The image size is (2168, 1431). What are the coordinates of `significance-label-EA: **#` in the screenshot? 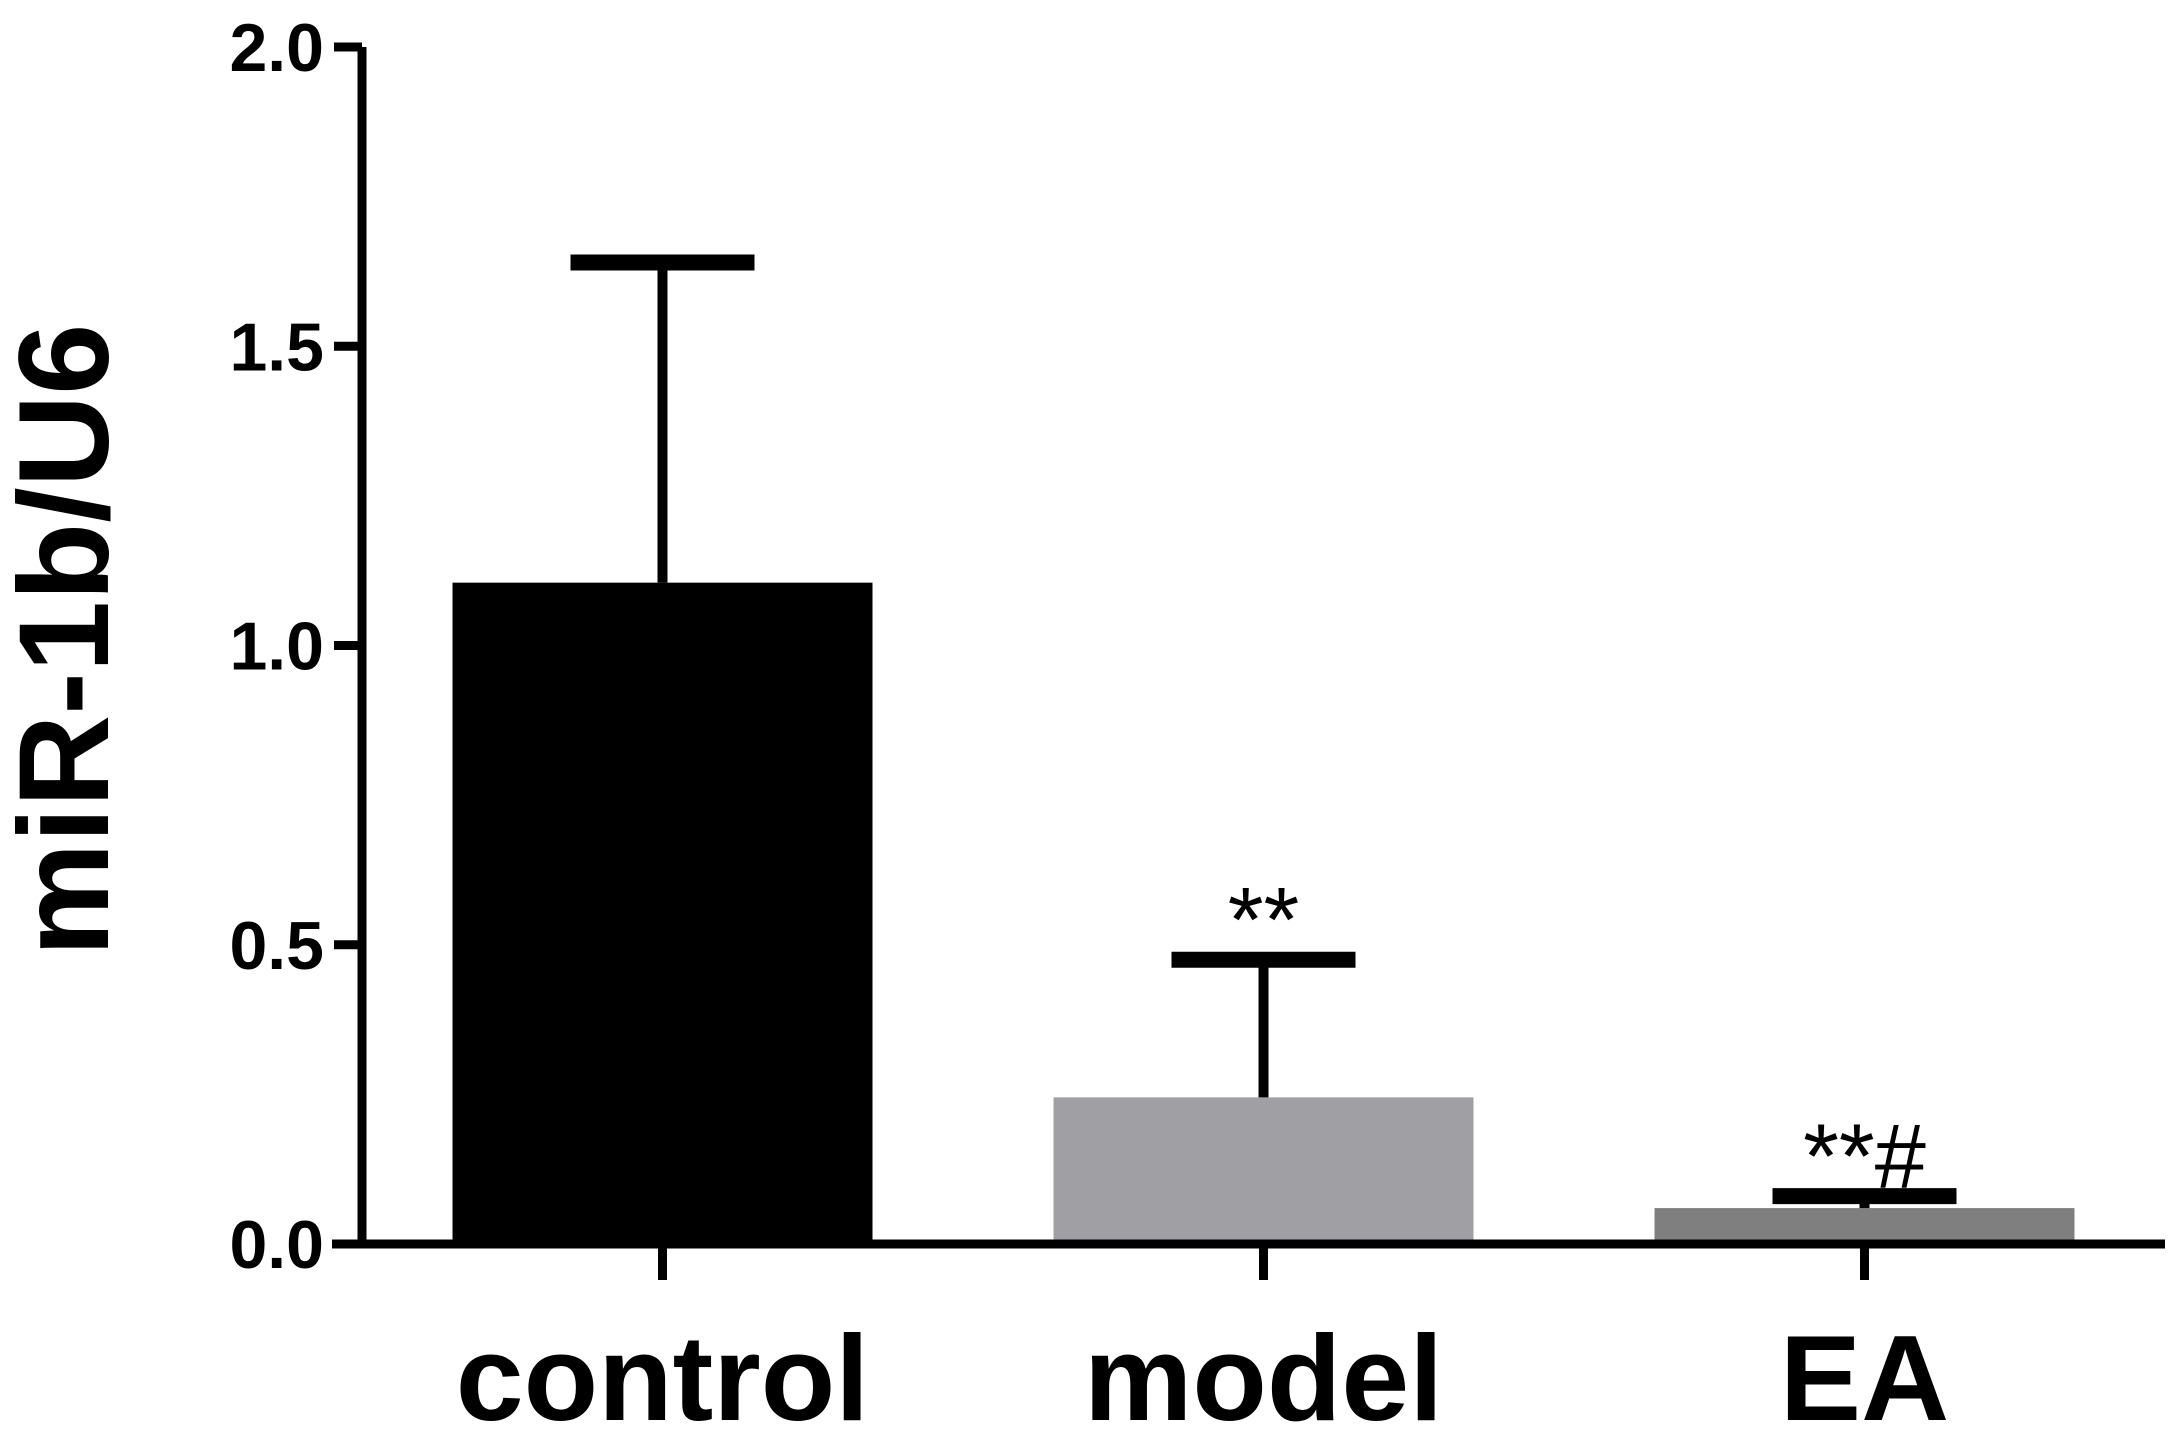 It's located at (1864, 1157).